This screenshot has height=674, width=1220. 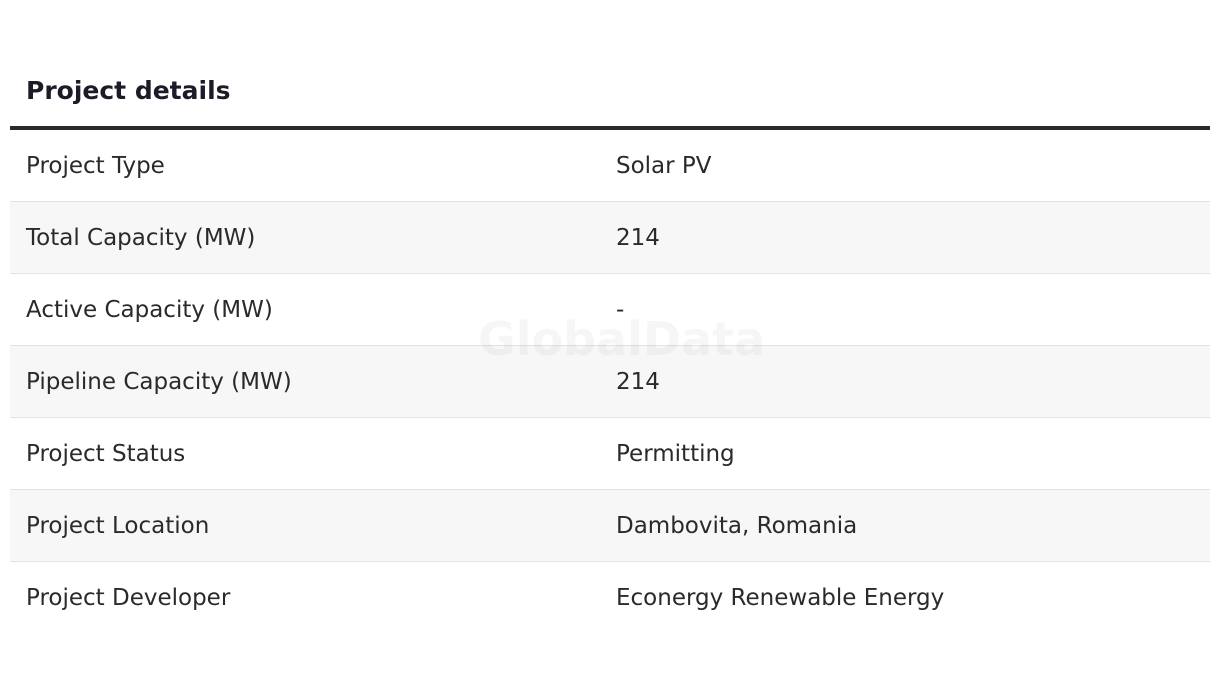 I want to click on section-title: Project details, so click(x=128, y=90).